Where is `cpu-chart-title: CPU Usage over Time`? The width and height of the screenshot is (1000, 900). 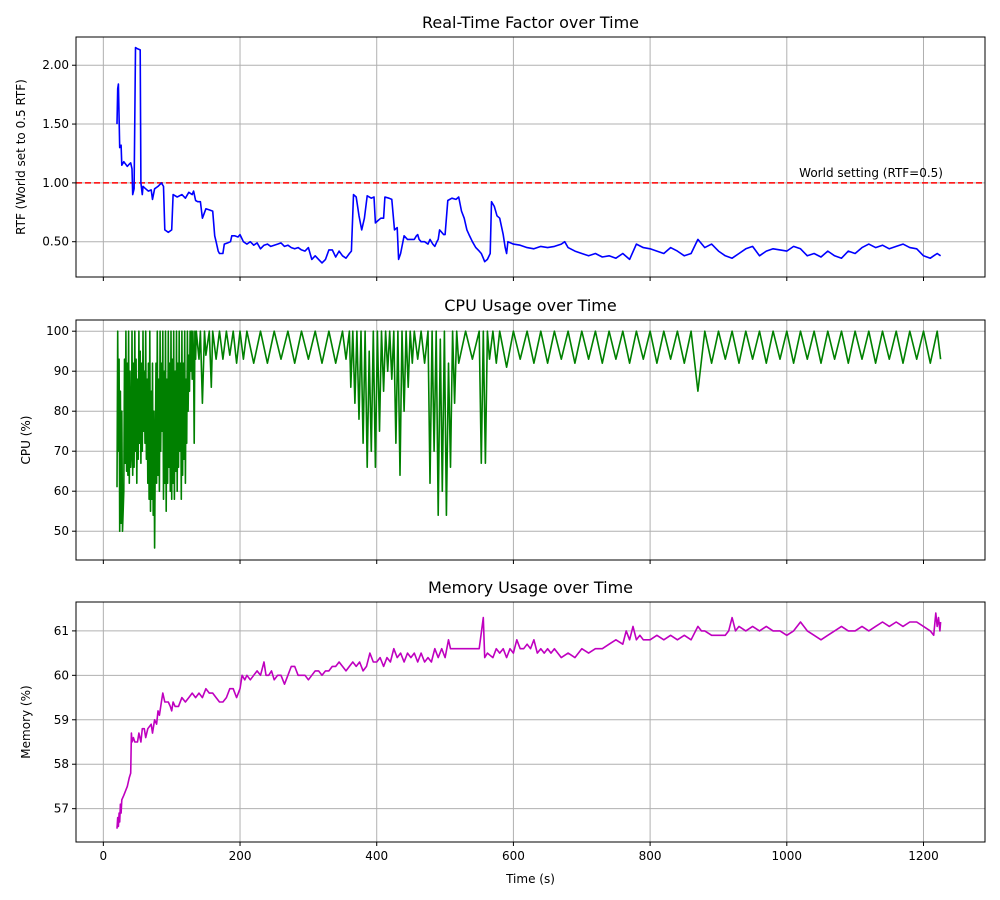
cpu-chart-title: CPU Usage over Time is located at coordinates (530, 305).